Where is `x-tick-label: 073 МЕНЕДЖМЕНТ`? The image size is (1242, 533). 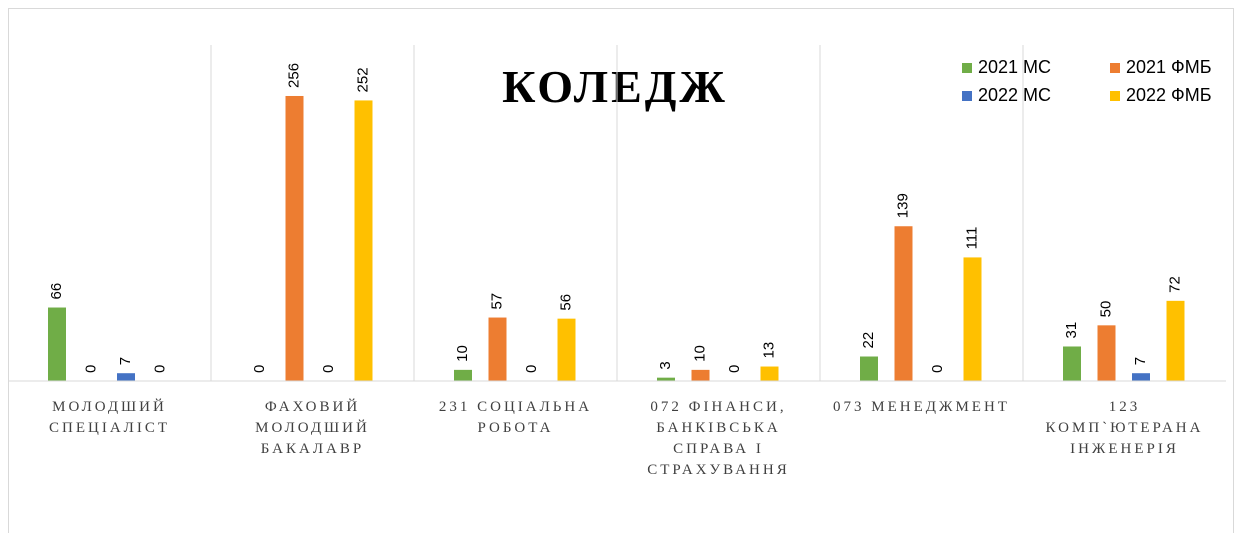 x-tick-label: 073 МЕНЕДЖМЕНТ is located at coordinates (921, 407).